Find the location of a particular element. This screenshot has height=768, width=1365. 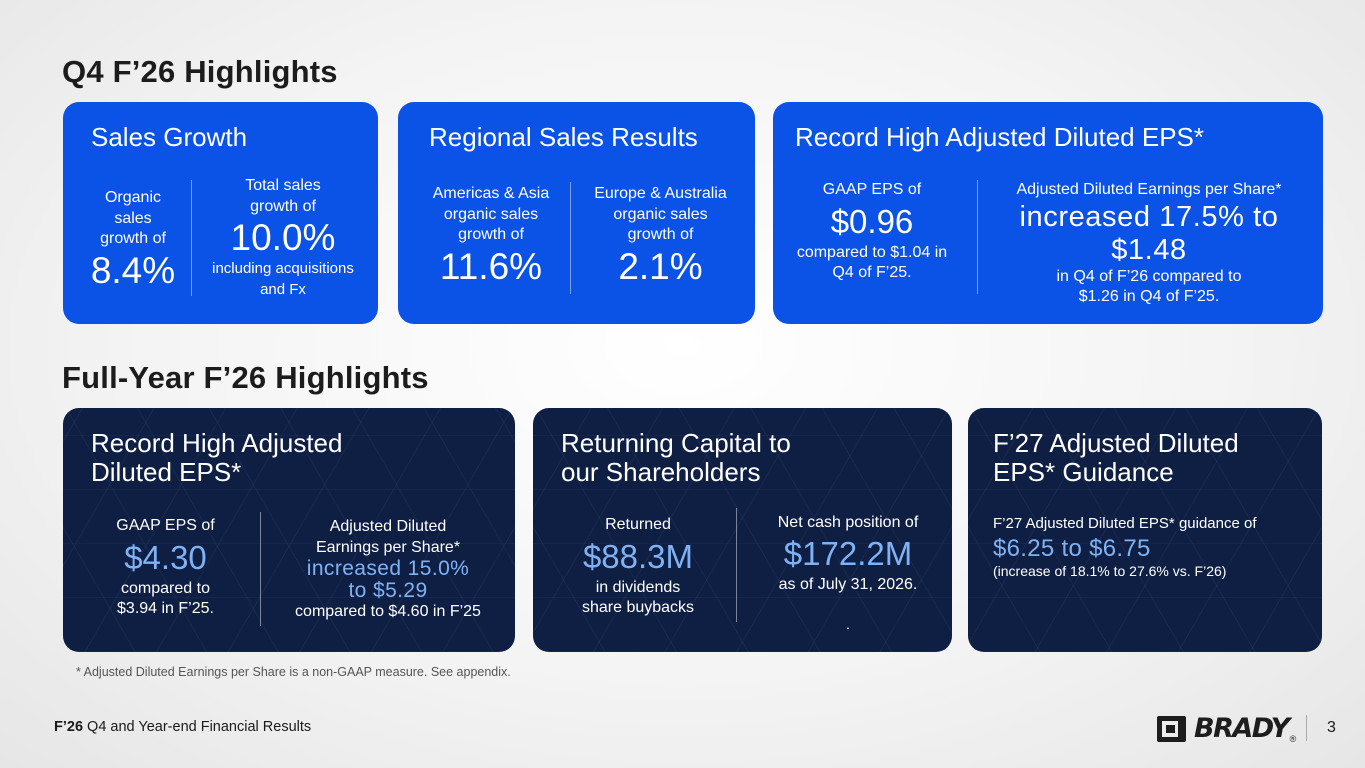

cash-value: $172.2M is located at coordinates (848, 553).